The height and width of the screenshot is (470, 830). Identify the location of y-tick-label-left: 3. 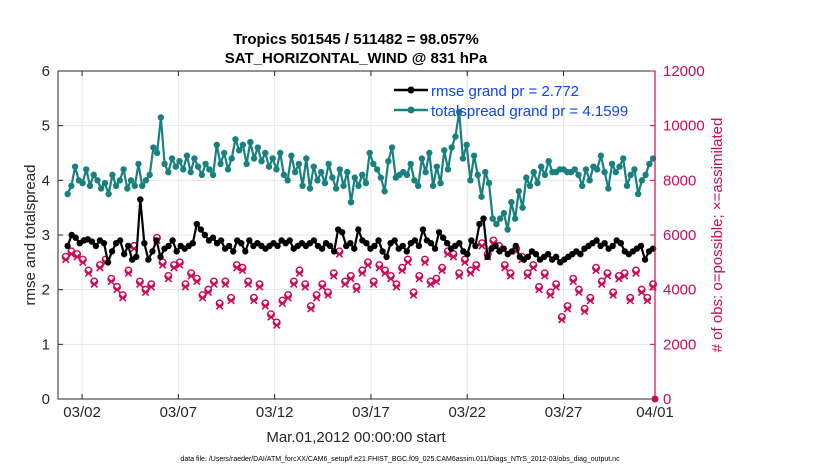
(46, 235).